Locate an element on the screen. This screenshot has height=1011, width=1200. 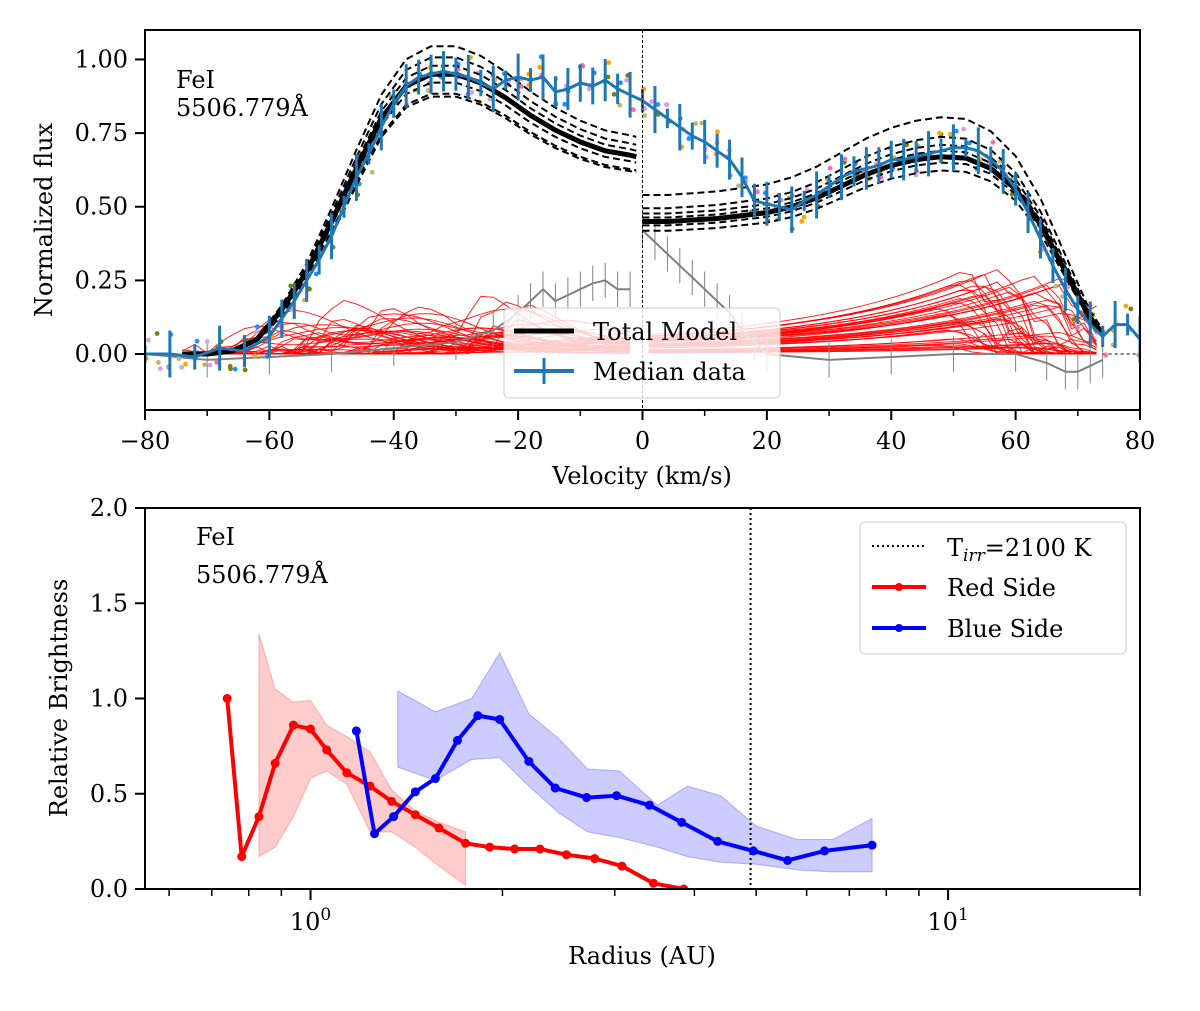
top-legend: Total Model Median data is located at coordinates (642, 353).